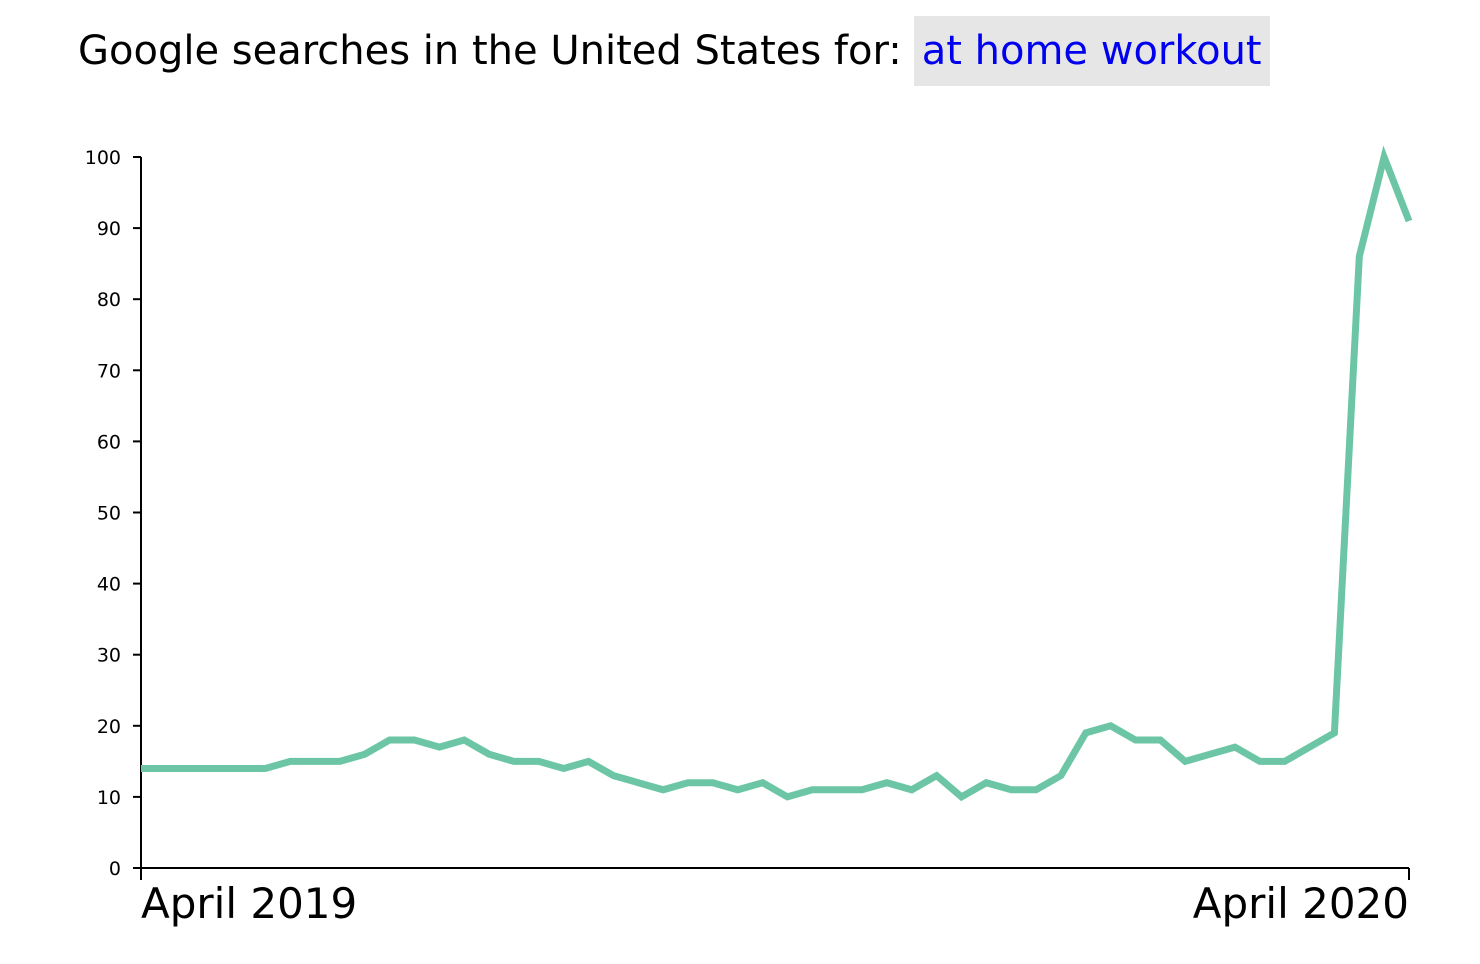  What do you see at coordinates (109, 798) in the screenshot?
I see `y-tick-label: 10` at bounding box center [109, 798].